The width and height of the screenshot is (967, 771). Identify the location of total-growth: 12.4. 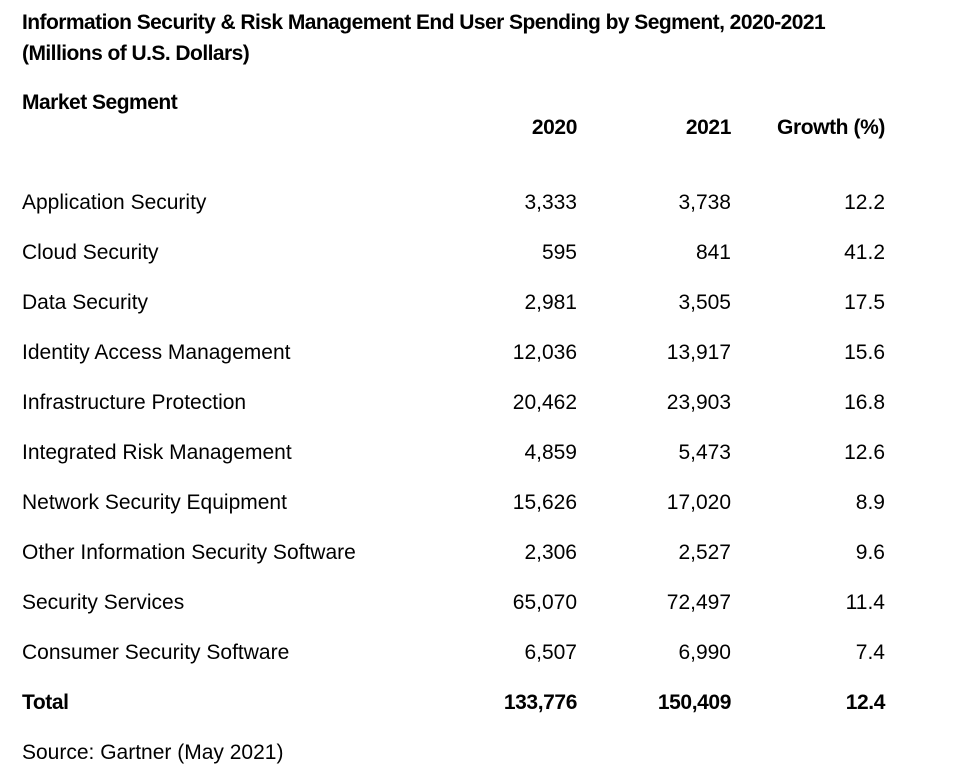
(865, 702).